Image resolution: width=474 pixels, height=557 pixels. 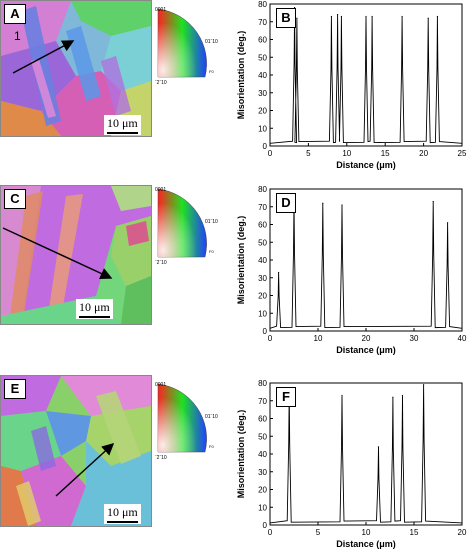 What do you see at coordinates (122, 512) in the screenshot?
I see `scale-bar-label-e: 10 μm` at bounding box center [122, 512].